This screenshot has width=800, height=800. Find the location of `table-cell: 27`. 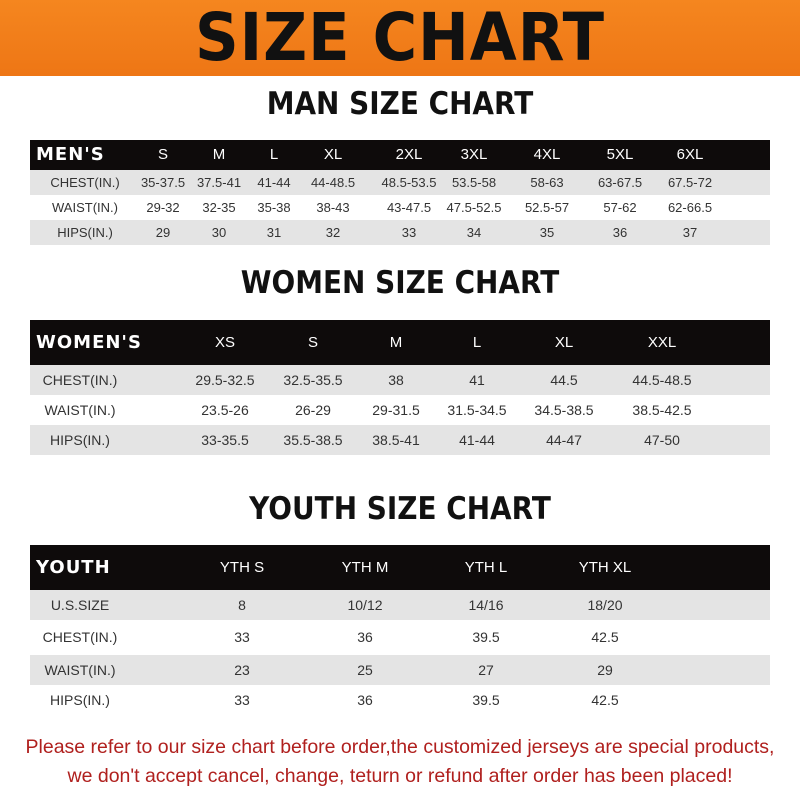

table-cell: 27 is located at coordinates (486, 670).